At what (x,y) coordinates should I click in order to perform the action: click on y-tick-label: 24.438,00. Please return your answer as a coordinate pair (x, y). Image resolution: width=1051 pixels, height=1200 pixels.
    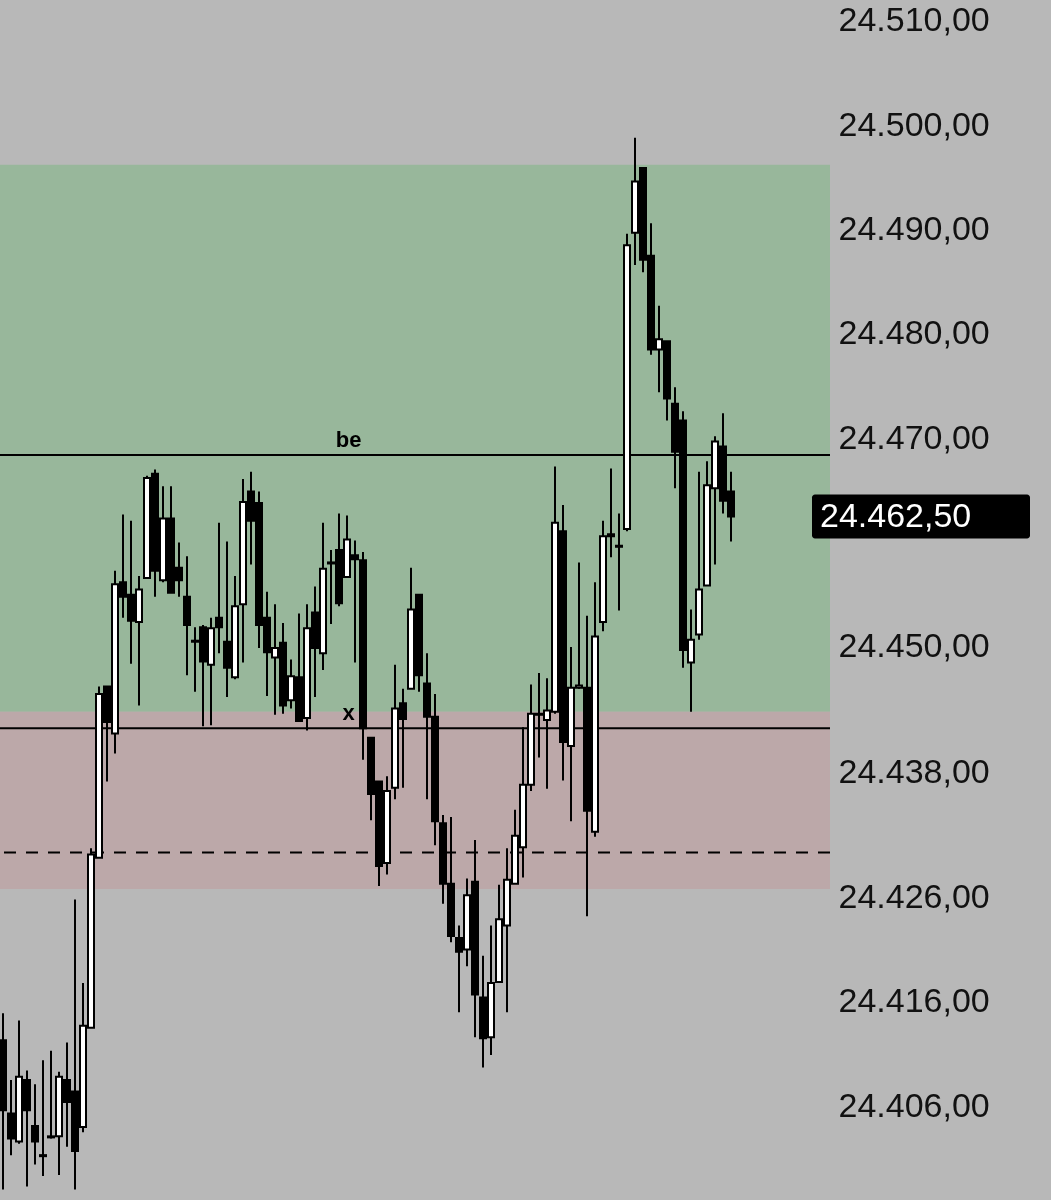
    Looking at the image, I should click on (914, 770).